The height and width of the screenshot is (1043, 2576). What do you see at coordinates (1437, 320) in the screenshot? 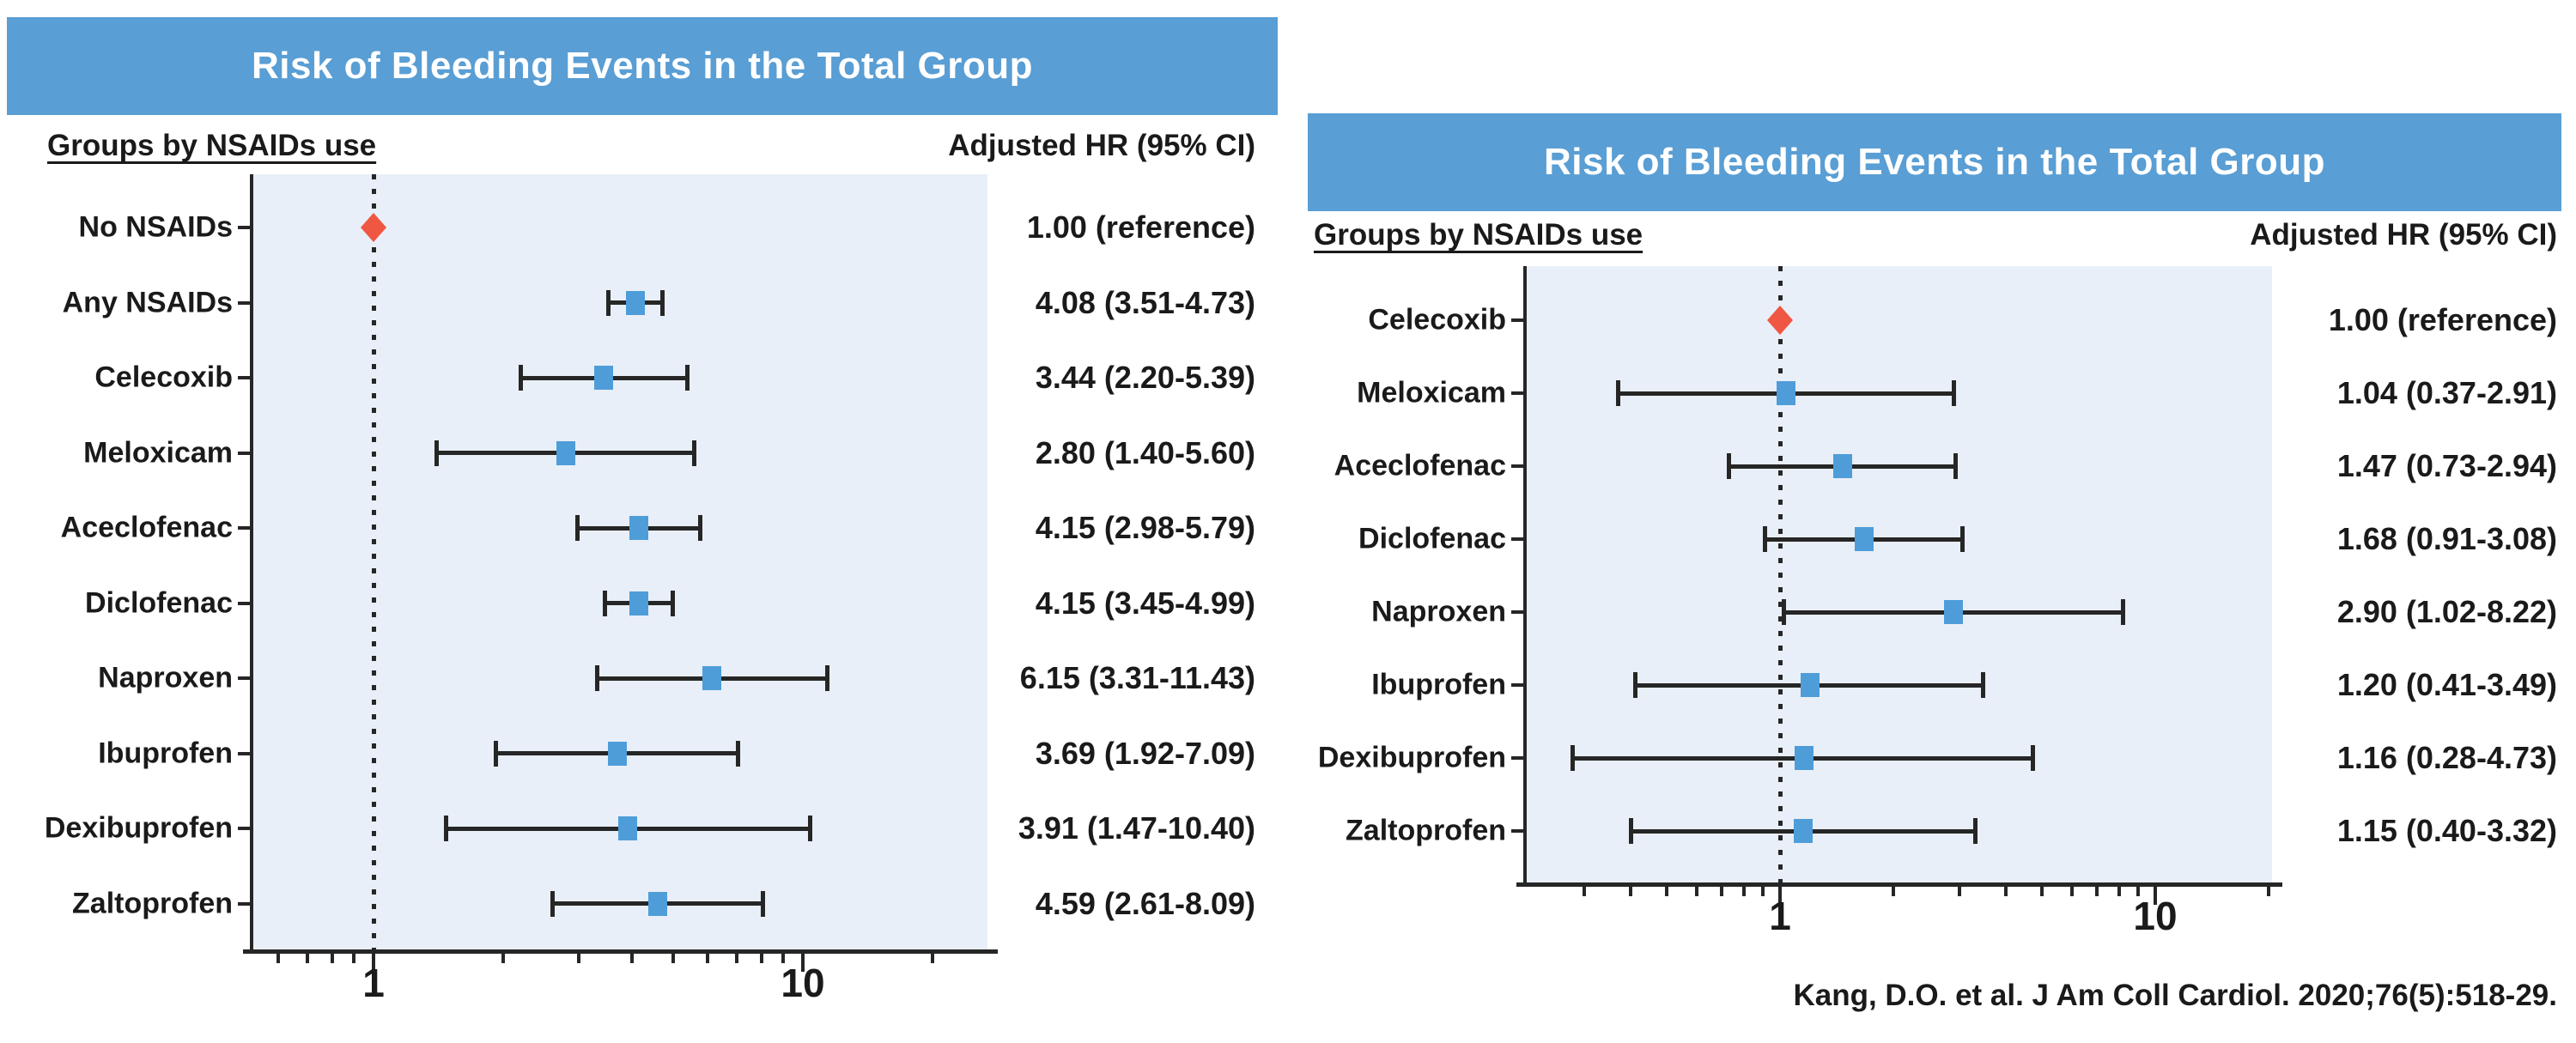
I see `row-label: Celecoxib` at bounding box center [1437, 320].